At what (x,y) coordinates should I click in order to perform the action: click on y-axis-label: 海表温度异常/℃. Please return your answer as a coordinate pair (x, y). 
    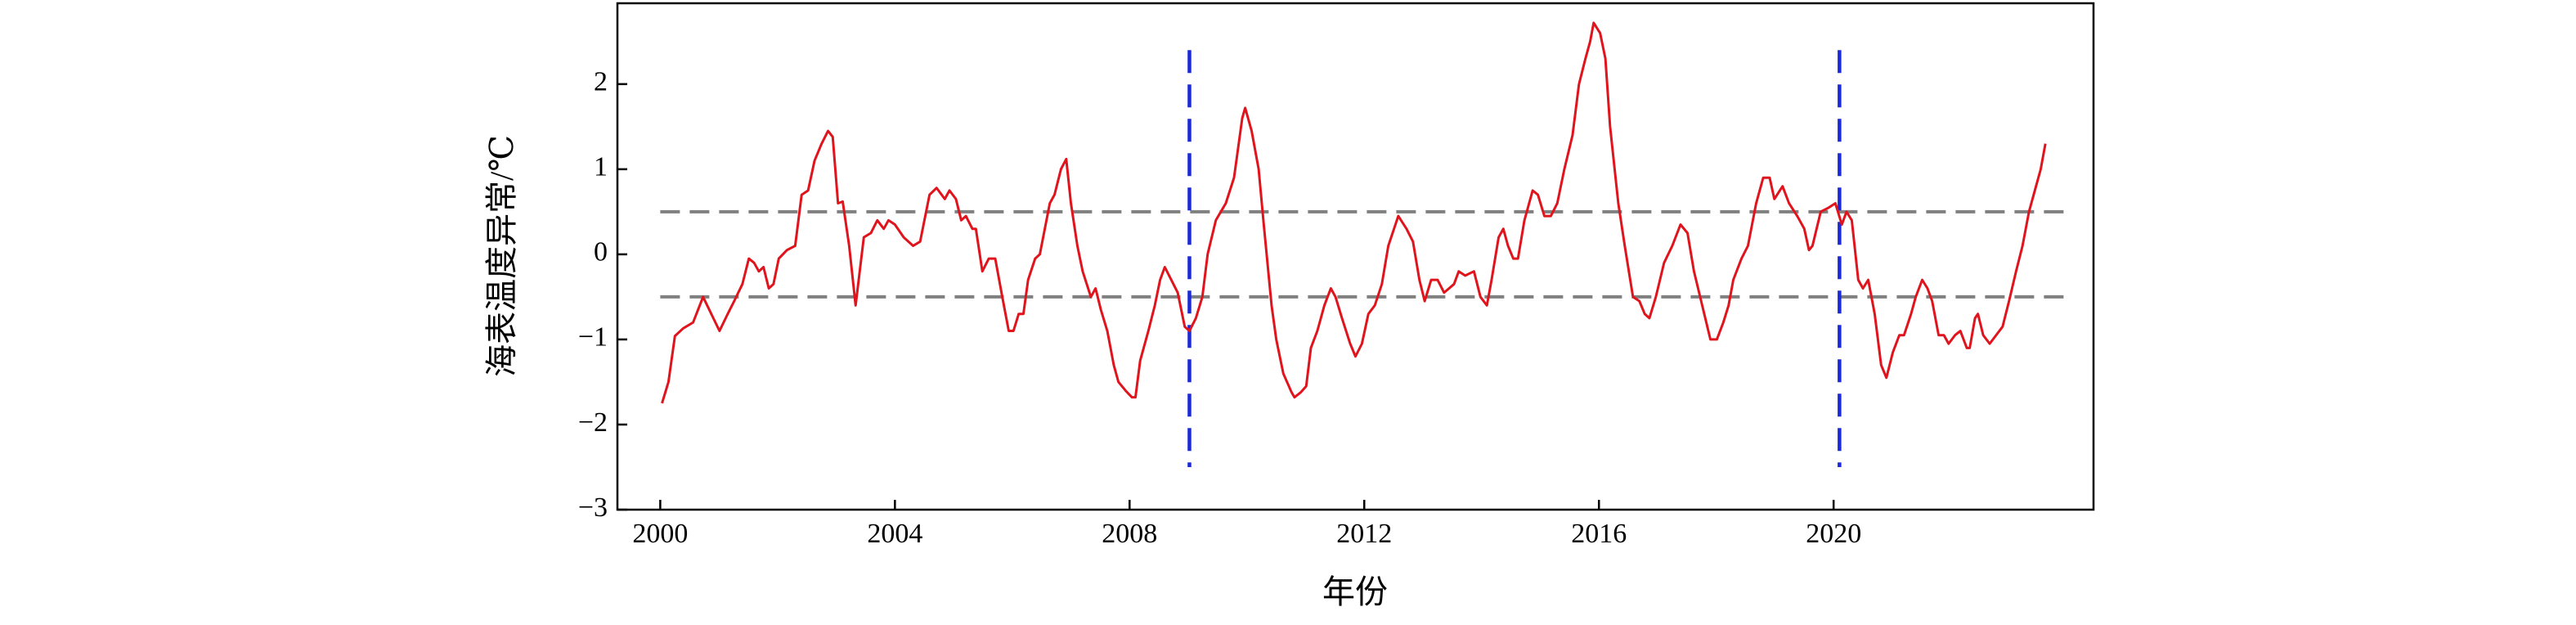
    Looking at the image, I should click on (501, 256).